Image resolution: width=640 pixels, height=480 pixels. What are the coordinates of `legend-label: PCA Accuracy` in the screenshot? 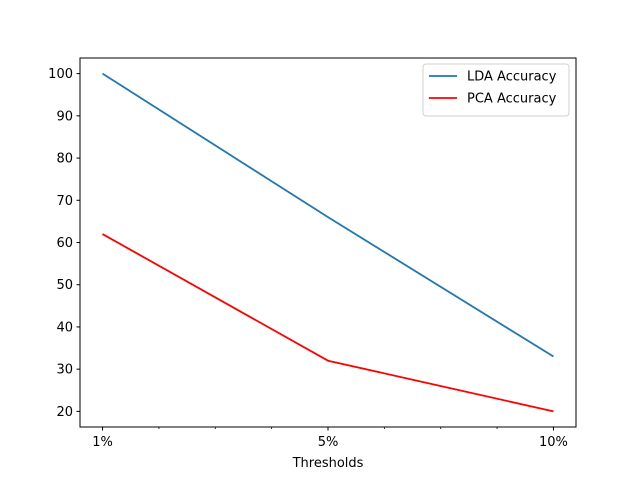 It's located at (512, 99).